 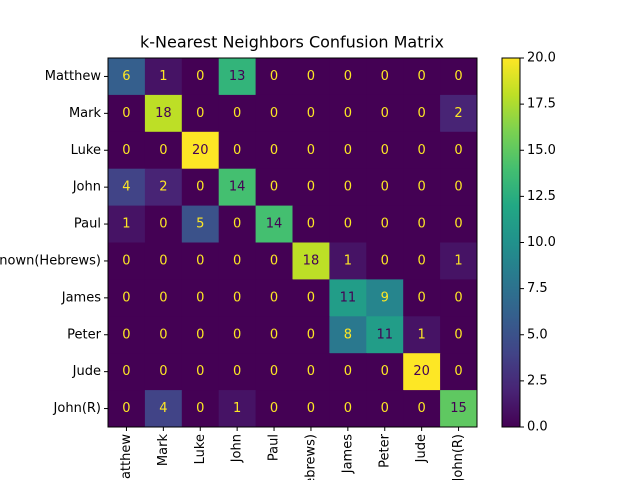 I want to click on cell-label: 20, so click(x=421, y=371).